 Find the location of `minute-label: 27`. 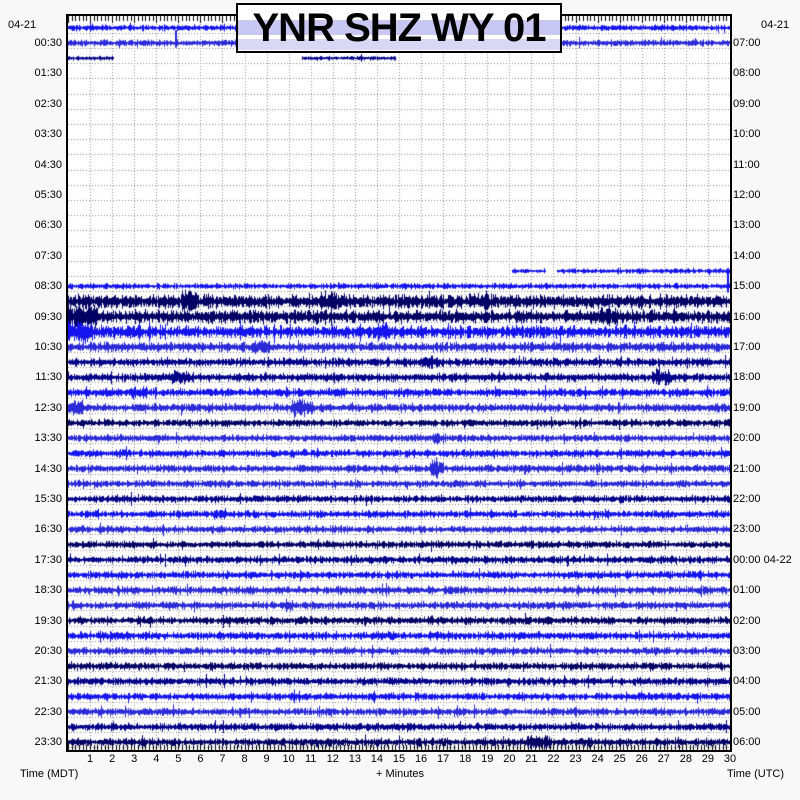

minute-label: 27 is located at coordinates (663, 759).